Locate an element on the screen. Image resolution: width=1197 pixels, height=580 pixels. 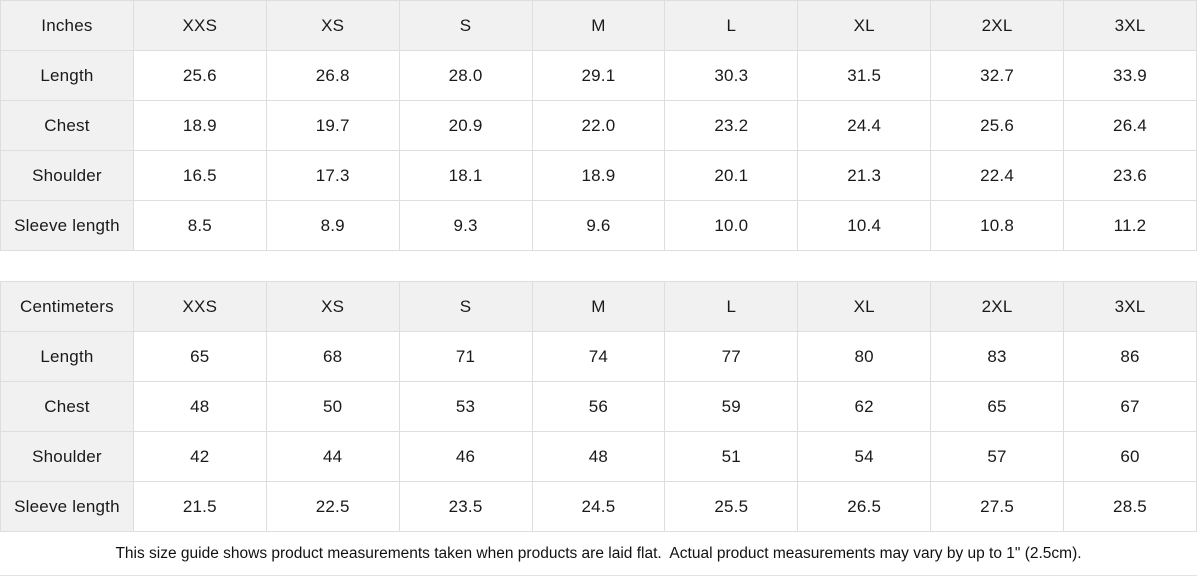
measurement-cell: 26.5 is located at coordinates (864, 506).